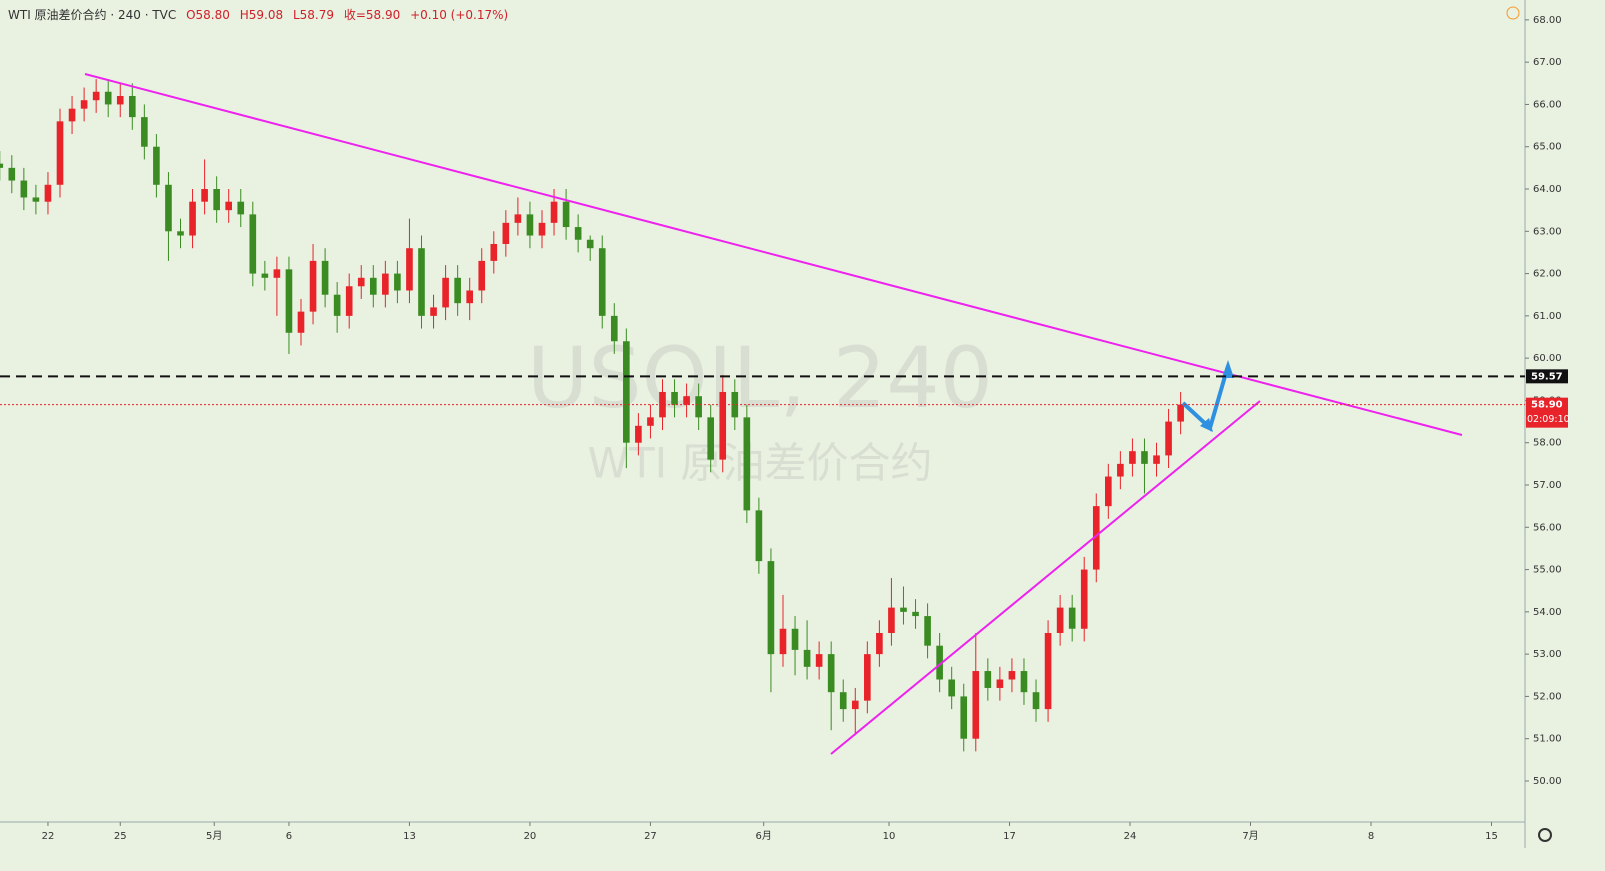 The width and height of the screenshot is (1605, 871). I want to click on x-tick-label: 24, so click(1130, 836).